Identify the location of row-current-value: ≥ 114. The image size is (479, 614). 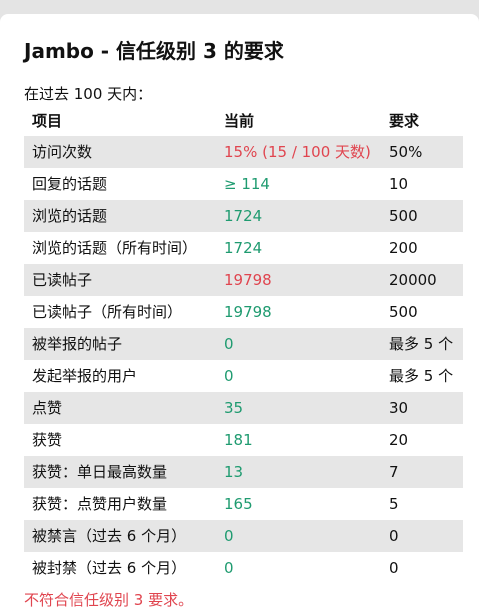
(247, 184).